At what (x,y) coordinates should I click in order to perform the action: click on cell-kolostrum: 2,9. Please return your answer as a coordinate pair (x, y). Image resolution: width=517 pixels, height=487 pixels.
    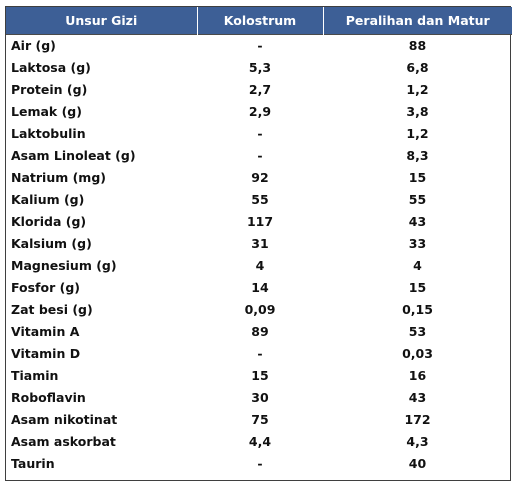
    Looking at the image, I should click on (260, 111).